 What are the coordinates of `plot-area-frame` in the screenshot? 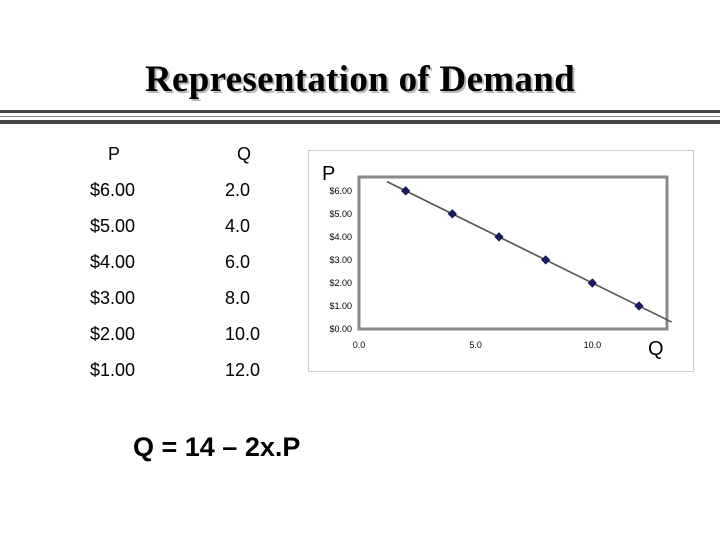 It's located at (513, 253).